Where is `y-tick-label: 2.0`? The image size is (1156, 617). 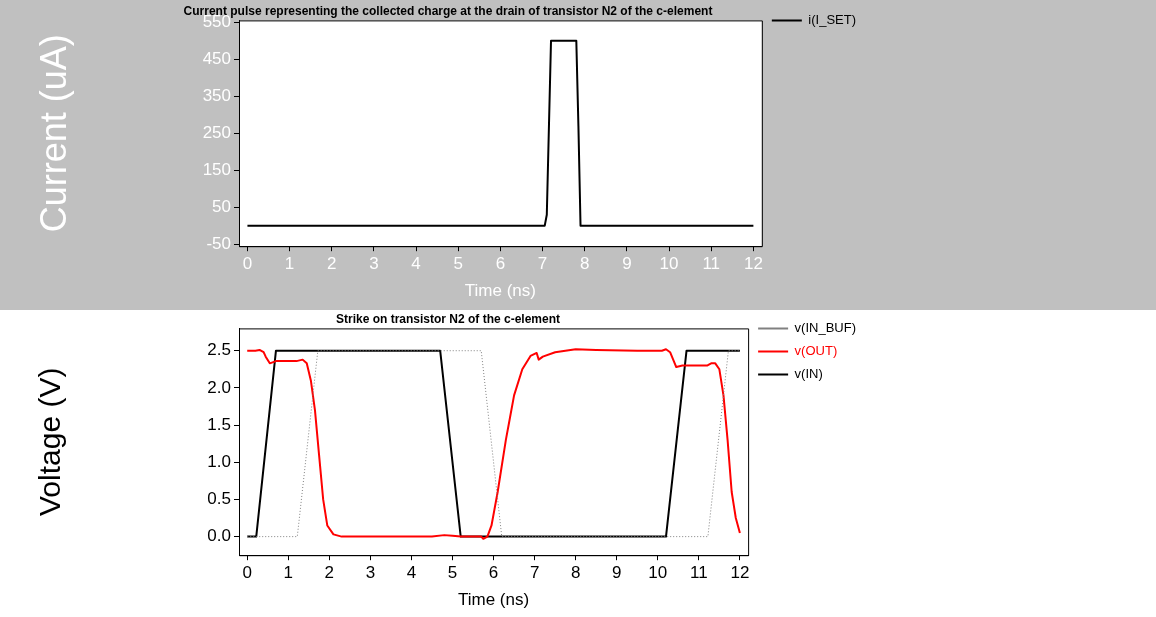
y-tick-label: 2.0 is located at coordinates (219, 387).